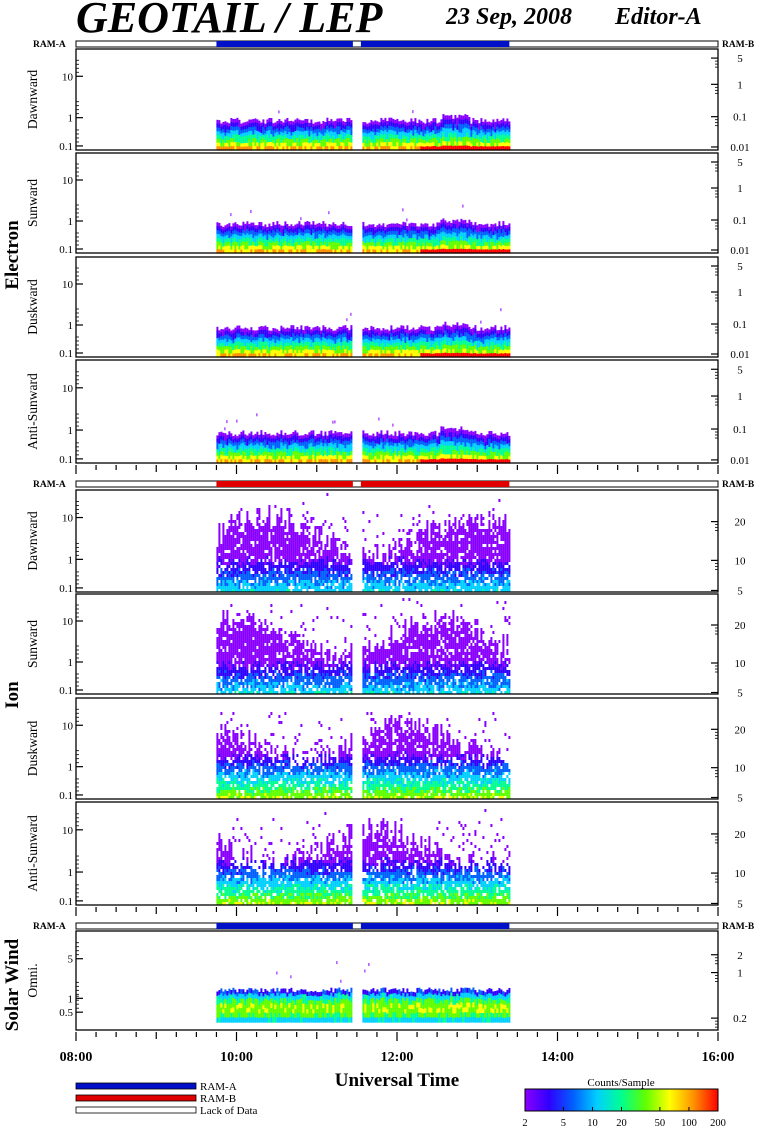 This screenshot has width=762, height=1128. I want to click on x-tick-label: 10:00, so click(236, 1057).